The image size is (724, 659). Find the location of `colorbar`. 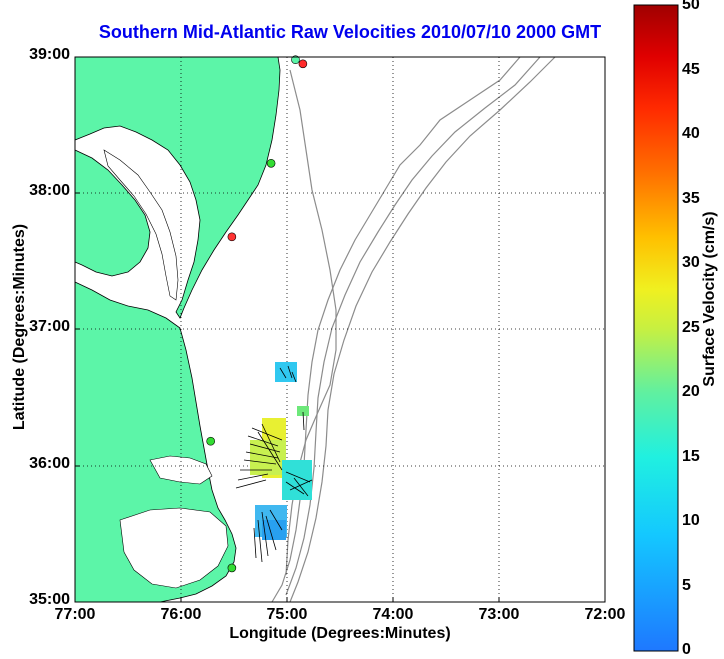

colorbar is located at coordinates (656, 328).